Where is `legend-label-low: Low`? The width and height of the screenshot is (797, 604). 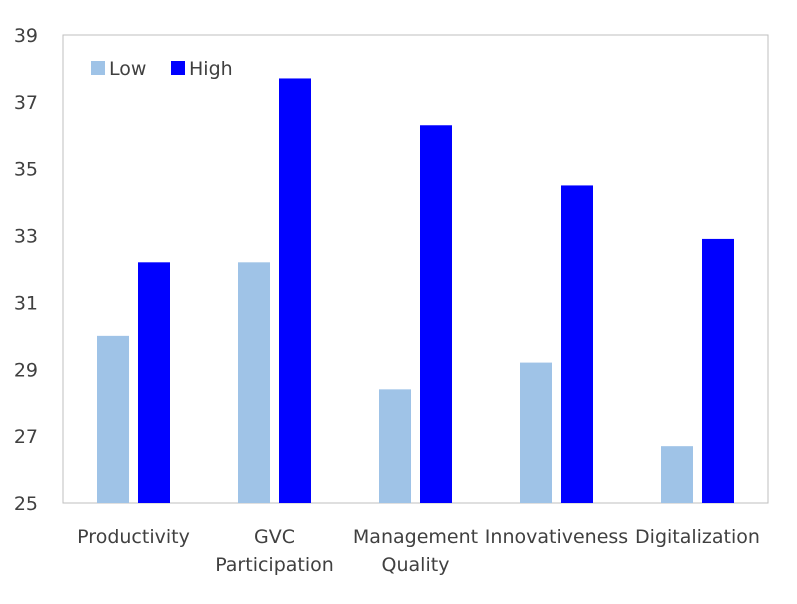 legend-label-low: Low is located at coordinates (127, 69).